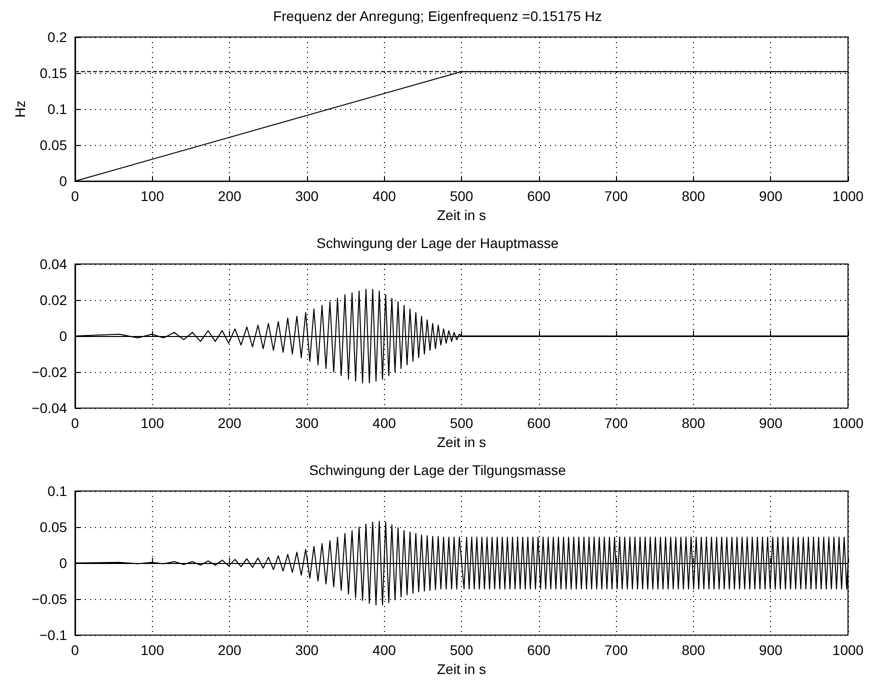 This screenshot has height=681, width=875. What do you see at coordinates (437, 243) in the screenshot?
I see `chart-title: Schwingung der Lage der Hauptmasse` at bounding box center [437, 243].